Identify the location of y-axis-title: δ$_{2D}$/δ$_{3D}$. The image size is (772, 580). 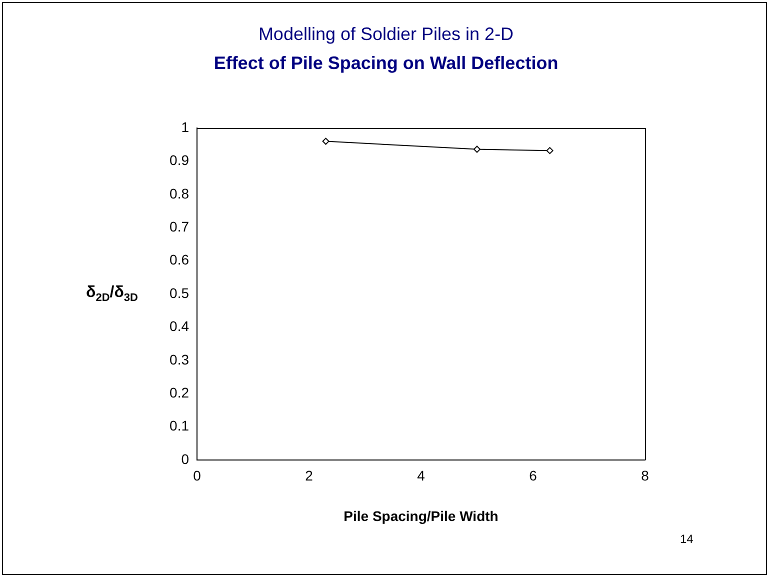
(112, 294).